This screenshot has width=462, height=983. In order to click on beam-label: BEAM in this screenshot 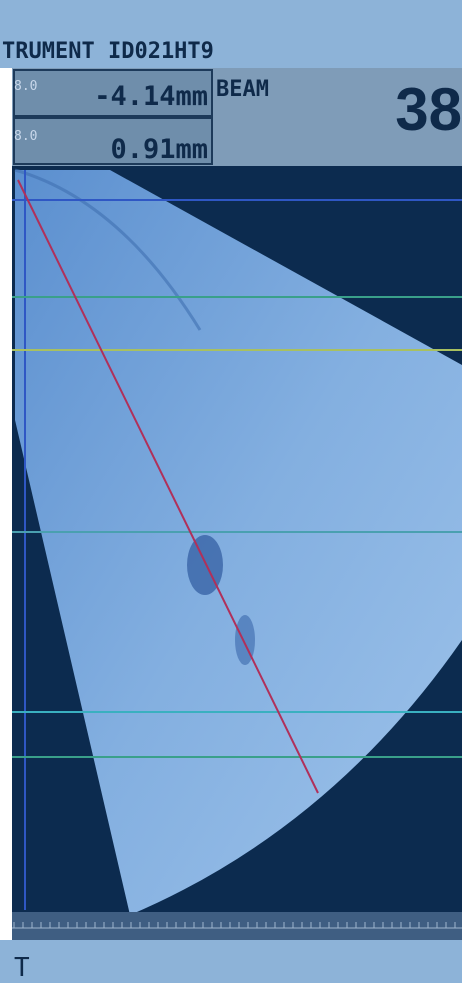, I will do `click(242, 89)`.